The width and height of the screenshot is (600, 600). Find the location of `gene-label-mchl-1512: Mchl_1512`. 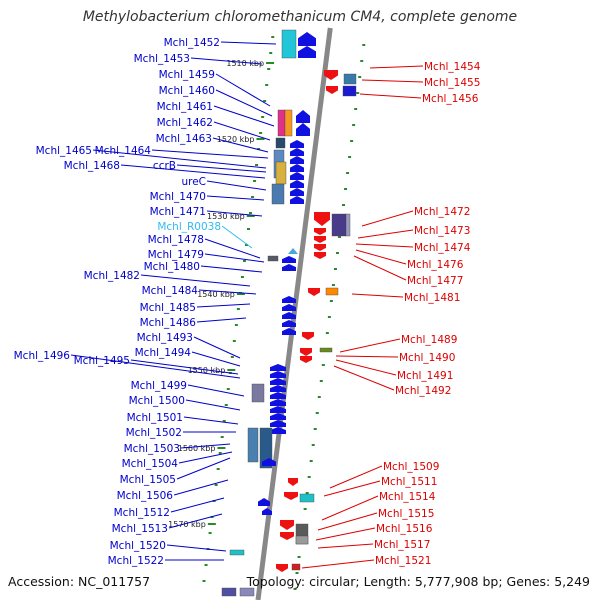

gene-label-mchl-1512: Mchl_1512 is located at coordinates (142, 513).